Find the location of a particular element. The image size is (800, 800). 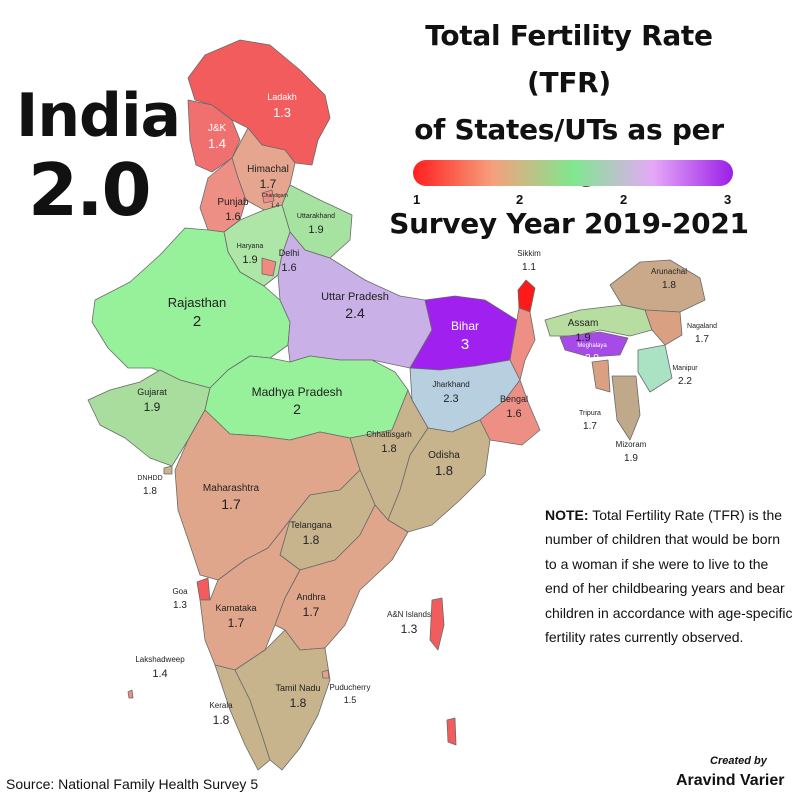

region-name-dnhdd: DNHDD is located at coordinates (149, 478).